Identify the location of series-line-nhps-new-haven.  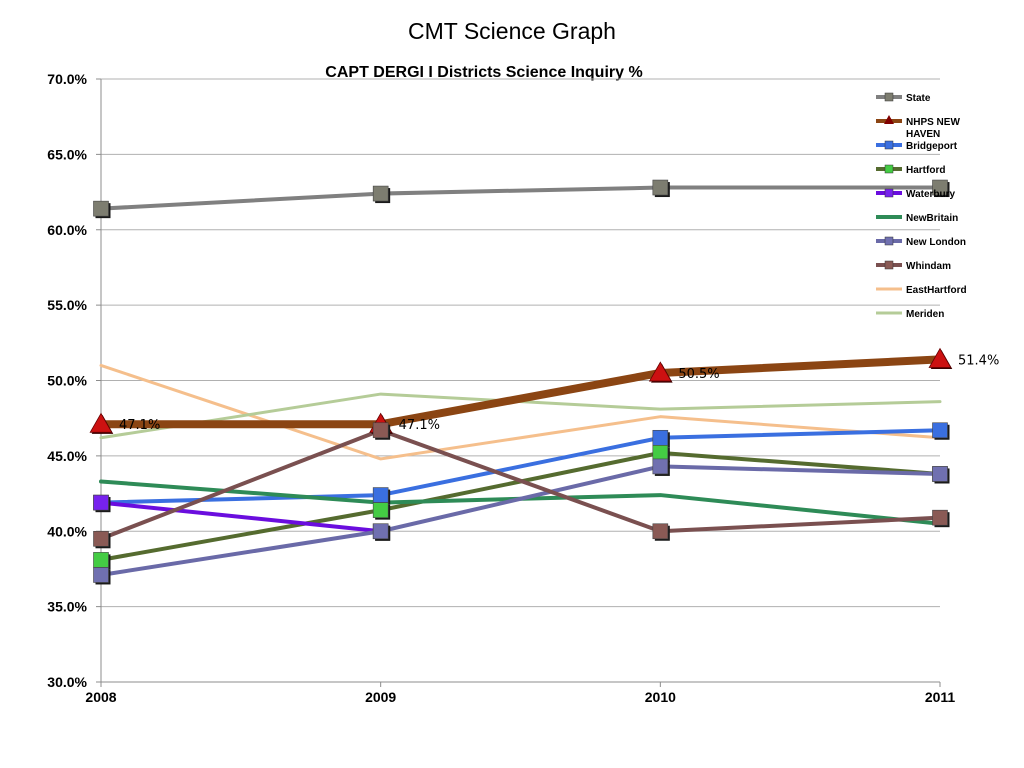
(520, 392).